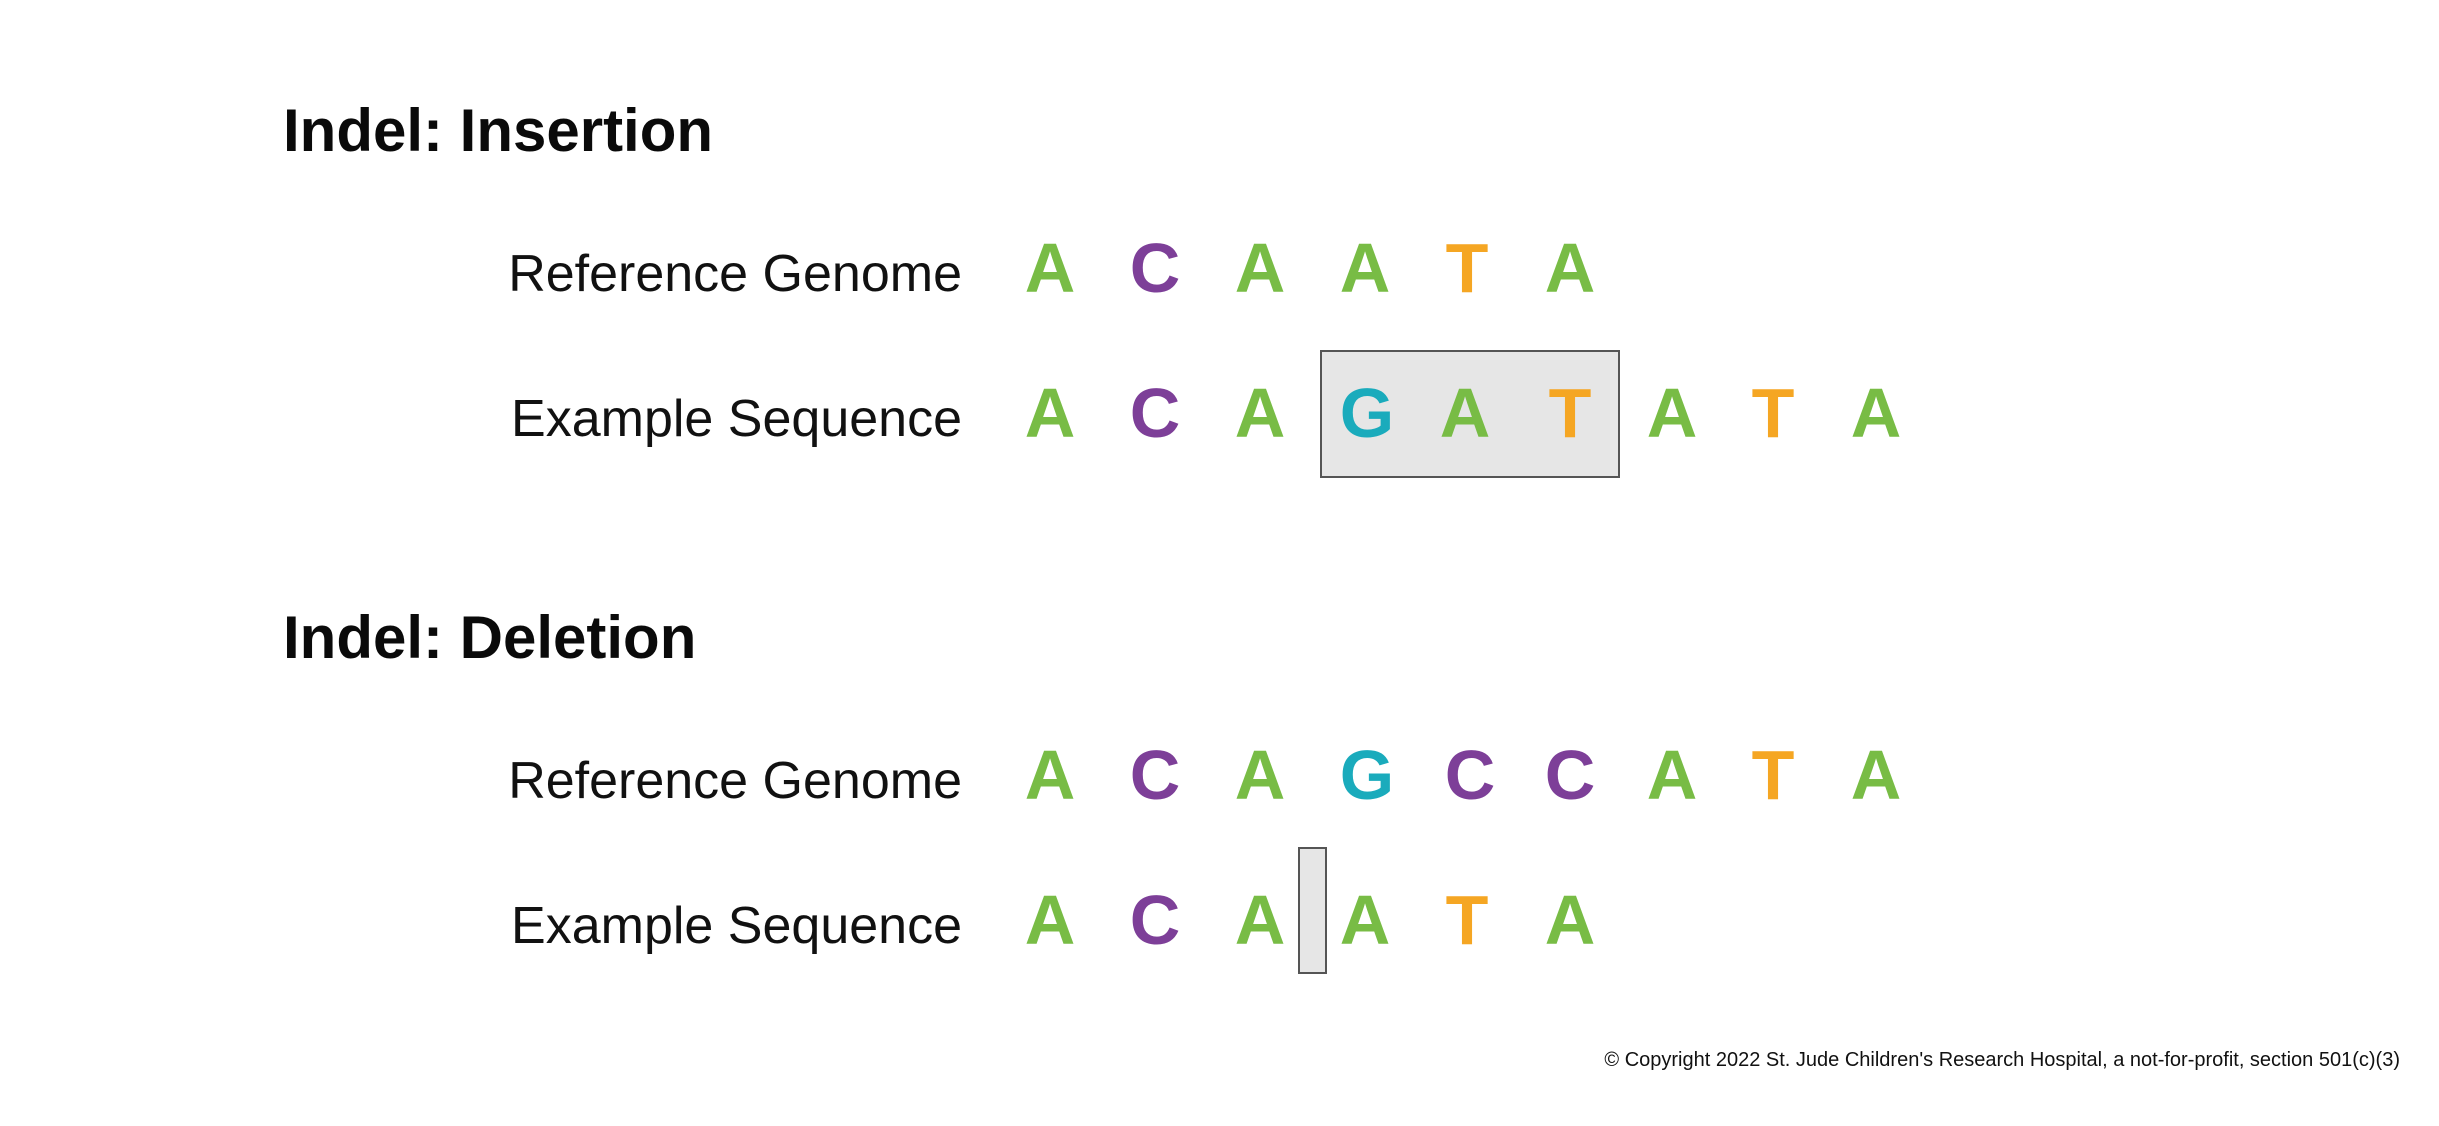 The image size is (2439, 1126). Describe the element at coordinates (490, 637) in the screenshot. I see `deletion-title: Indel: Deletion` at that location.